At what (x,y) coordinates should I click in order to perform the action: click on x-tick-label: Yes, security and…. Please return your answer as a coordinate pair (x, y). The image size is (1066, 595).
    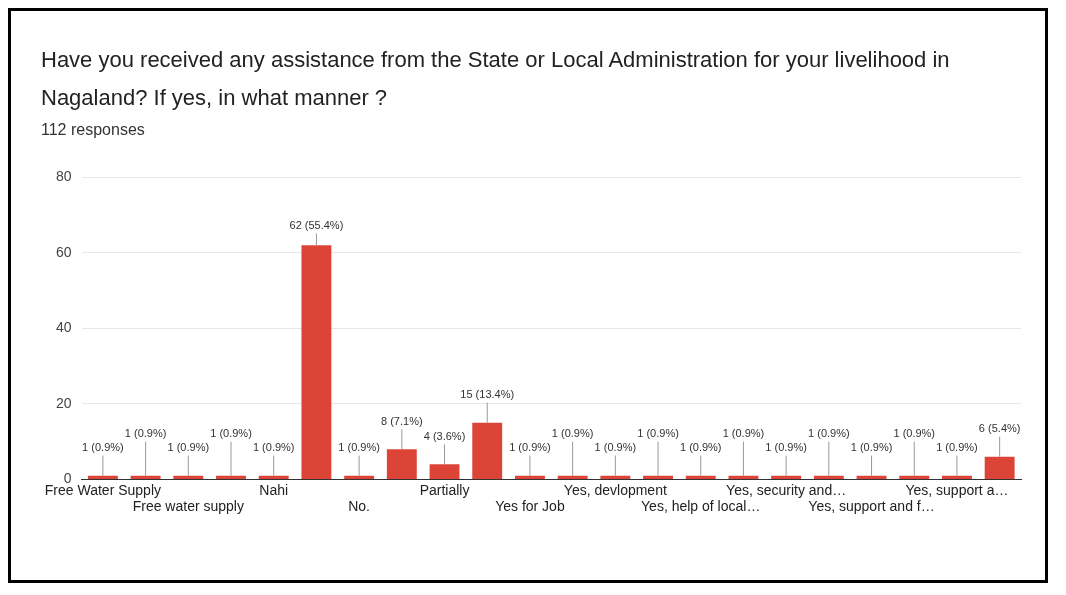
    Looking at the image, I should click on (786, 489).